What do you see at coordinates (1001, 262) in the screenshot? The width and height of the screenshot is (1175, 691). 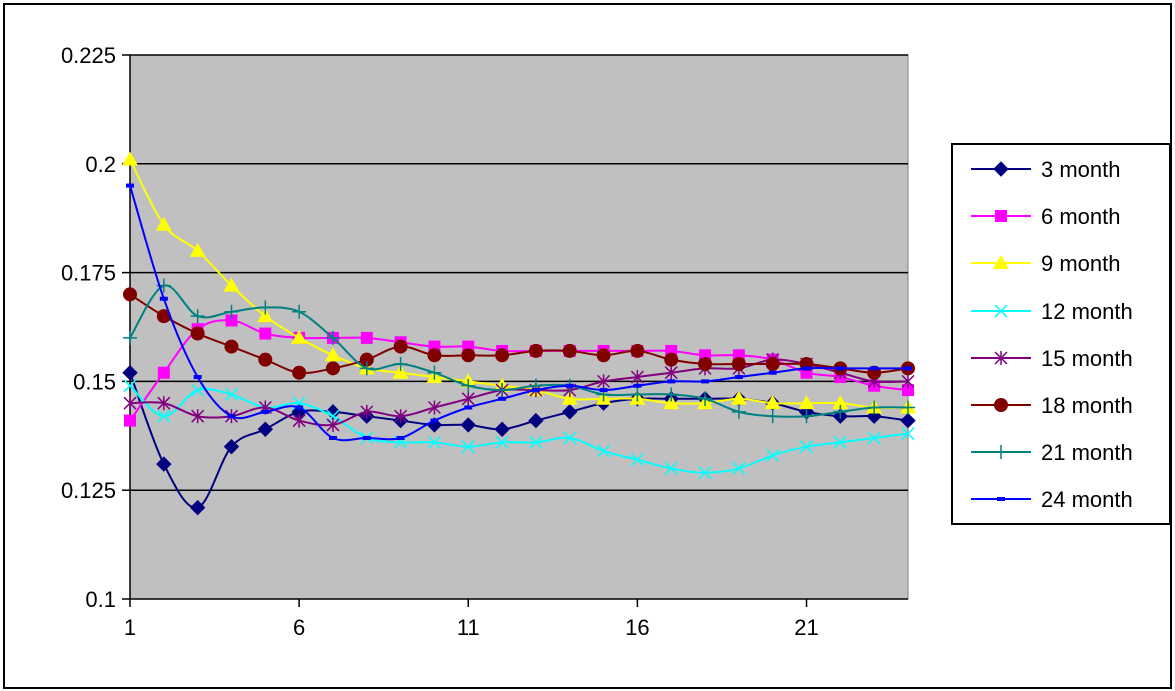 I see `legend-swatch-9-month` at bounding box center [1001, 262].